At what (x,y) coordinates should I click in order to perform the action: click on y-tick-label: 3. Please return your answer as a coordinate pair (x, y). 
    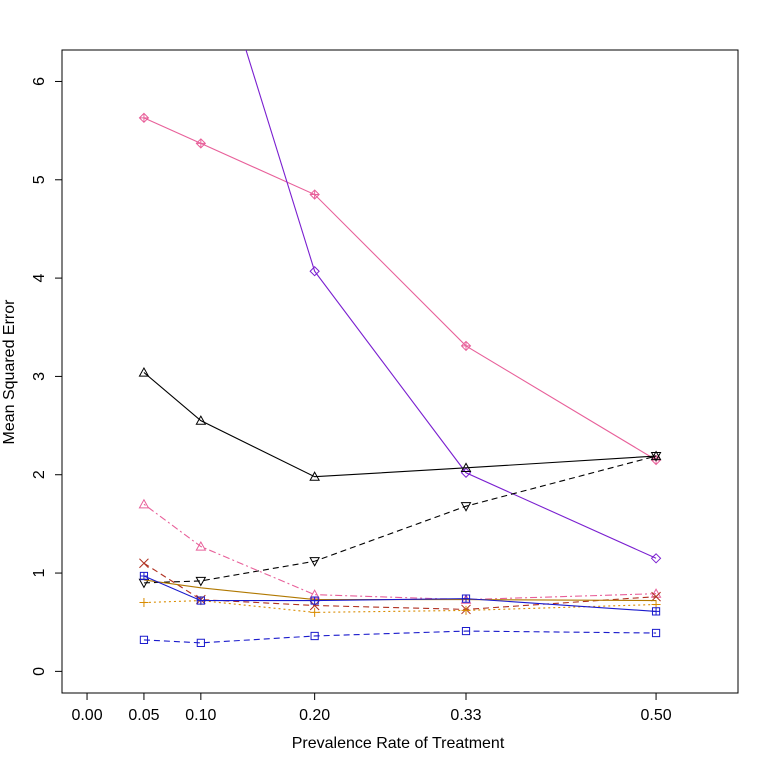
    Looking at the image, I should click on (39, 376).